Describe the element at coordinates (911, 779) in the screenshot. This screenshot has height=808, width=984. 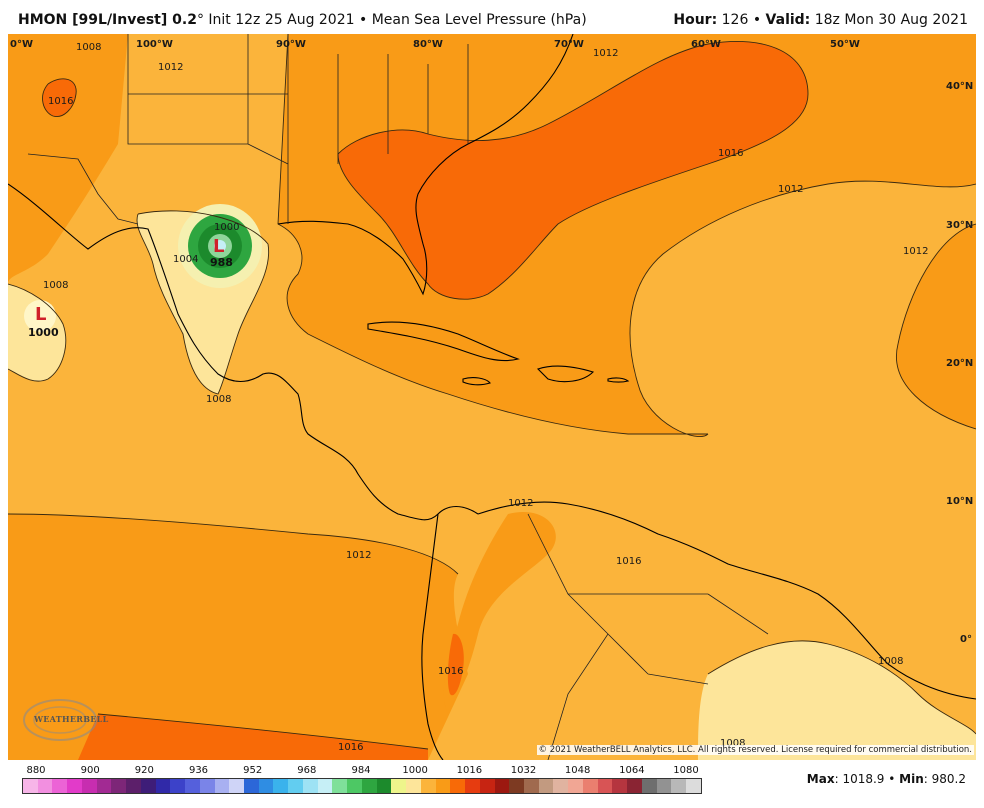
I see `min-label: Min` at that location.